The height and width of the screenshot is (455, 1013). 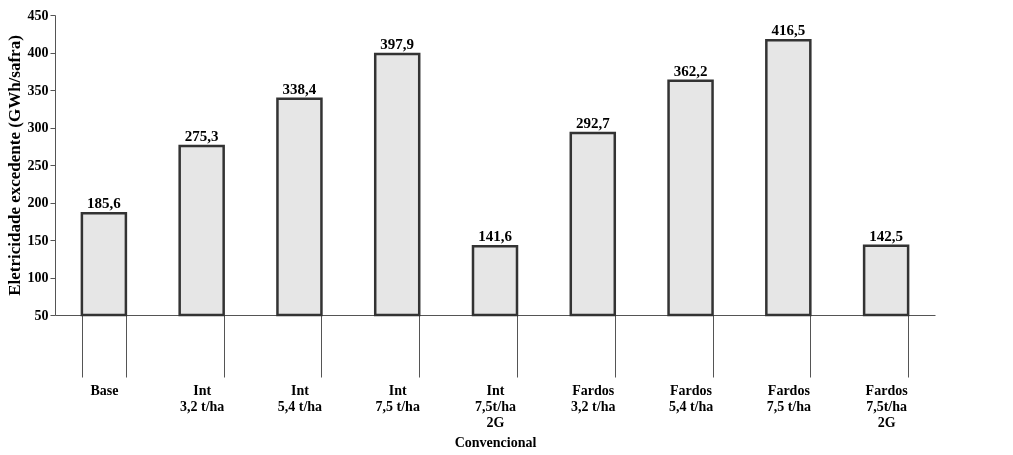 I want to click on data-label: 338,4, so click(x=299, y=88).